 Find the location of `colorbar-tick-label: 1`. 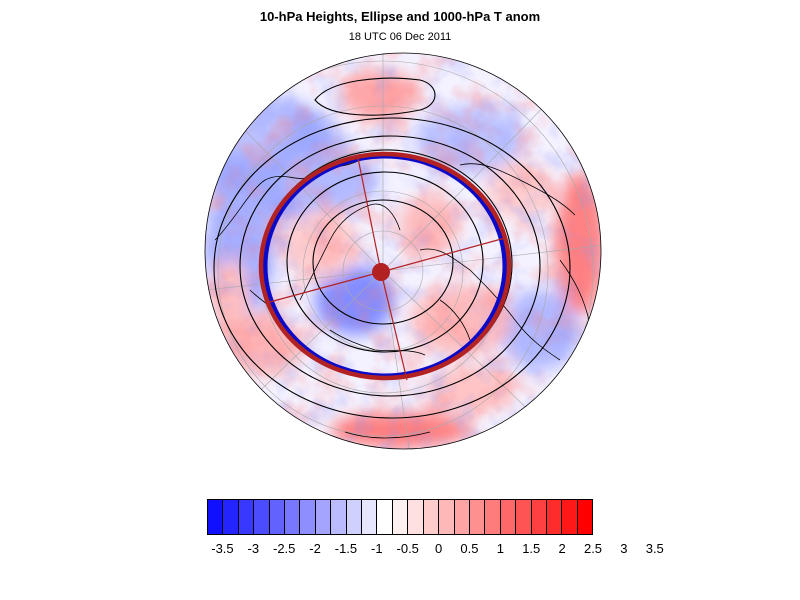

colorbar-tick-label: 1 is located at coordinates (500, 548).